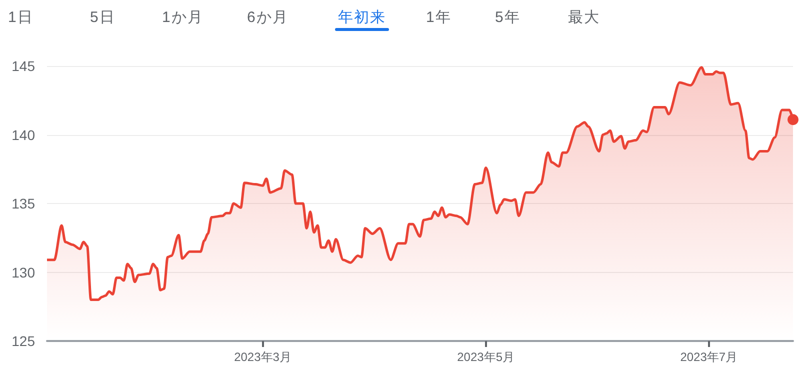 This screenshot has height=386, width=800. Describe the element at coordinates (21, 17) in the screenshot. I see `text: 1日` at that location.